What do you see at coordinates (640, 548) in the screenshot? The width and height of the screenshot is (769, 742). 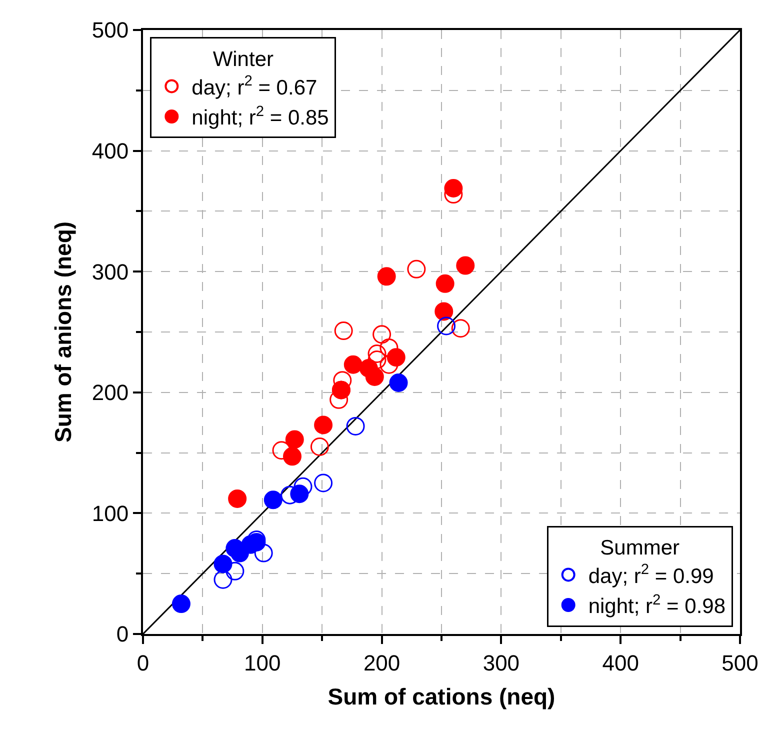 I see `text: Summer` at bounding box center [640, 548].